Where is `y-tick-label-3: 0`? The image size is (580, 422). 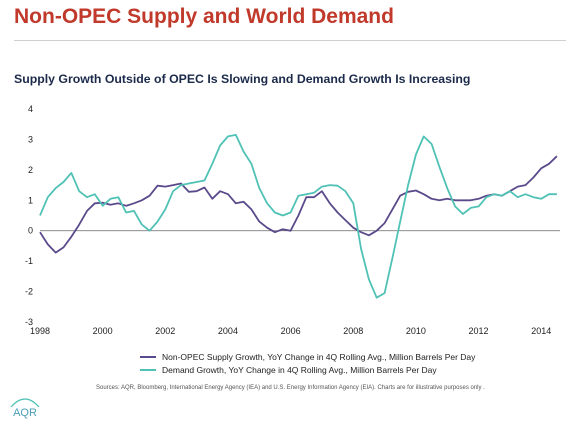
y-tick-label-3: 0 is located at coordinates (30, 231).